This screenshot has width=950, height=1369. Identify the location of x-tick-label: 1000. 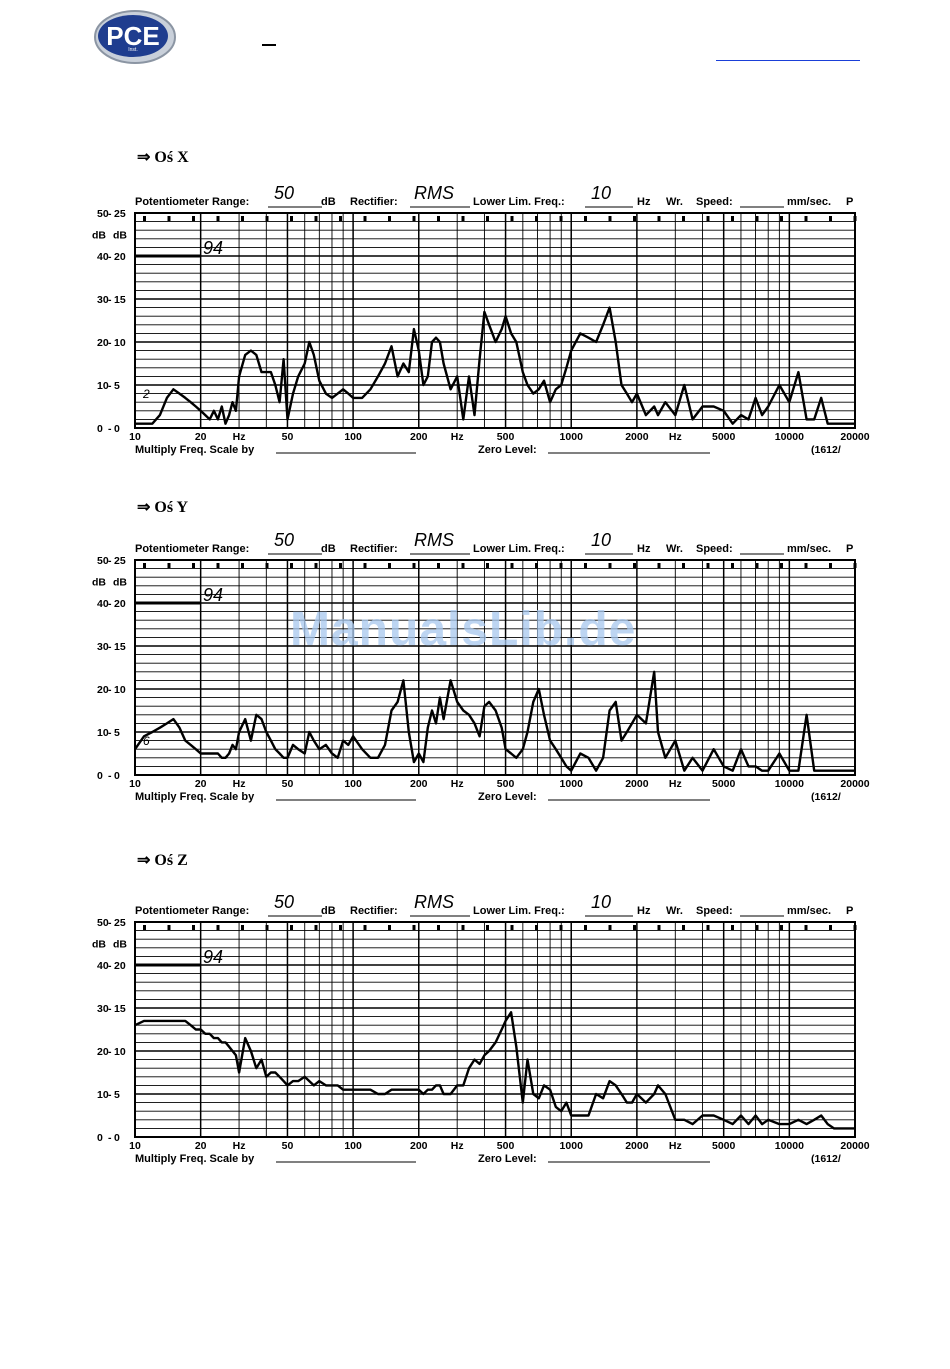
(572, 437).